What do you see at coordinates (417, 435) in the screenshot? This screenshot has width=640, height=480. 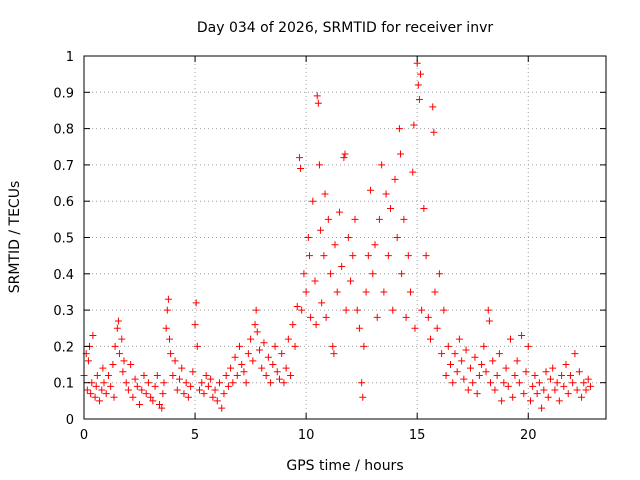 I see `x-tick-label: 15` at bounding box center [417, 435].